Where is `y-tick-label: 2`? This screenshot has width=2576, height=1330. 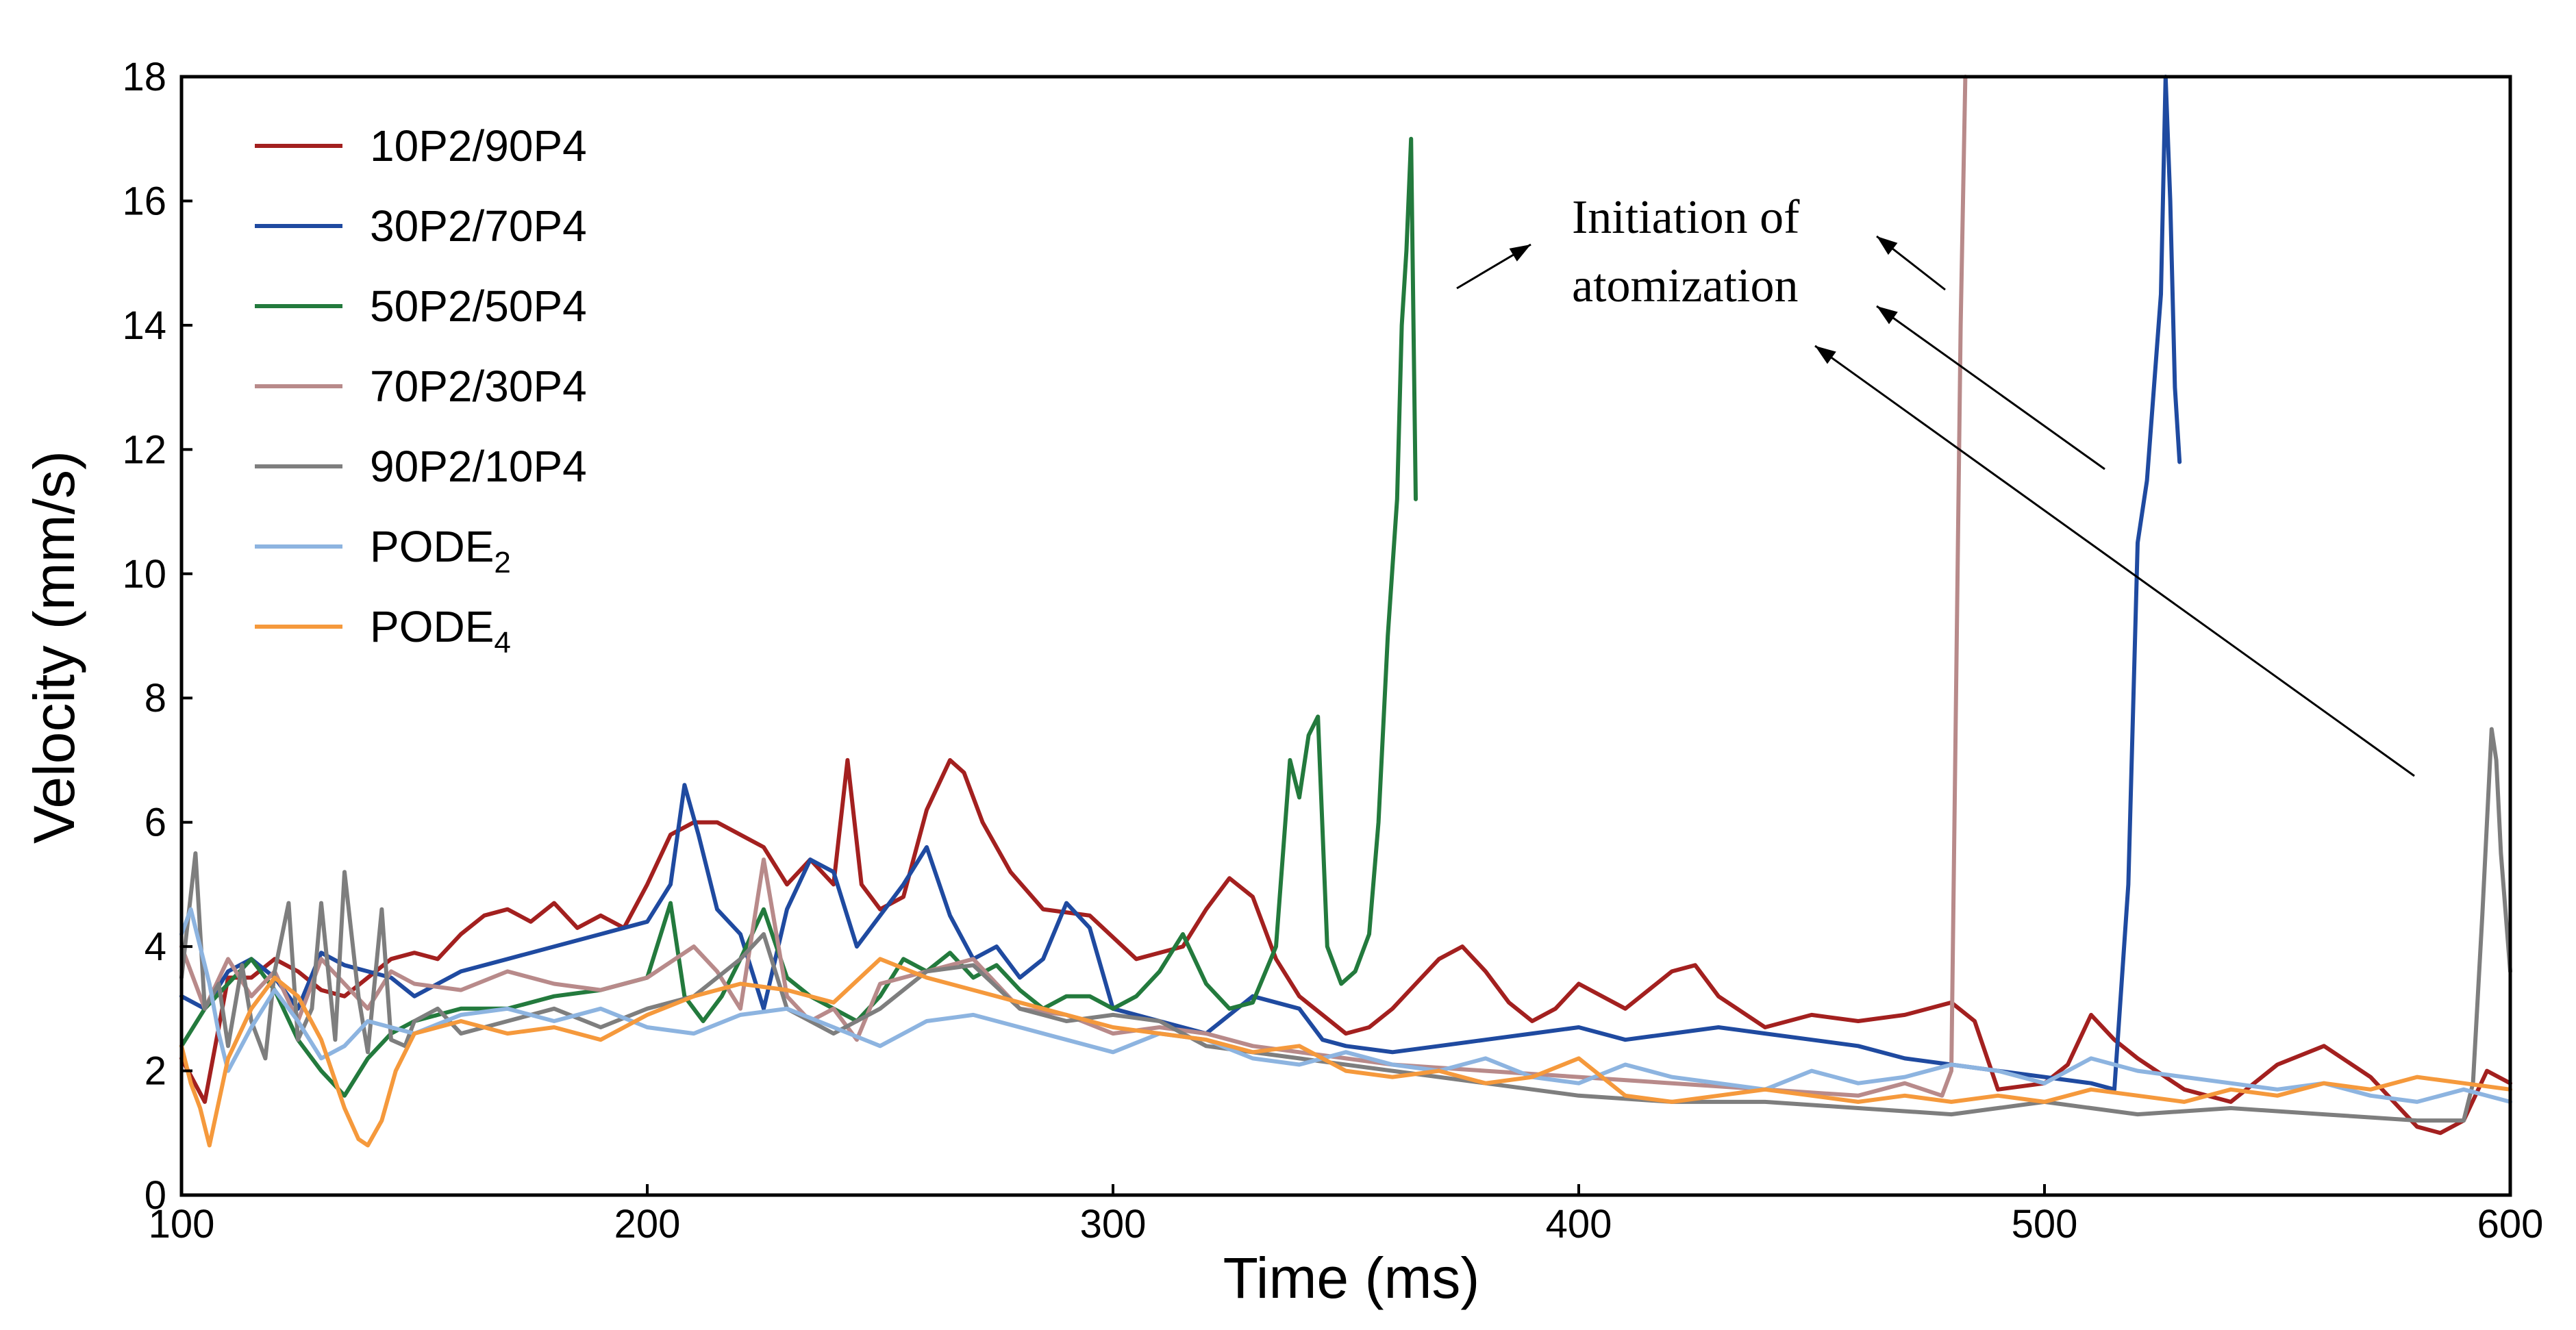 y-tick-label: 2 is located at coordinates (155, 1071).